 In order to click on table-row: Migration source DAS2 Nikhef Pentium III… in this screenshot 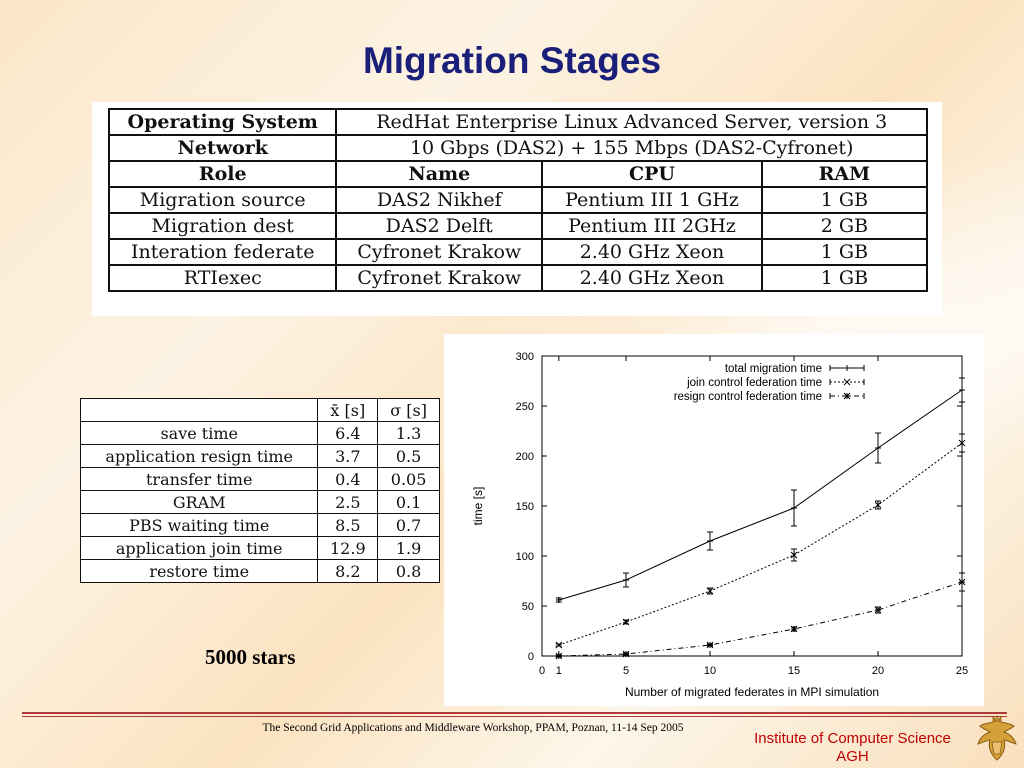, I will do `click(518, 200)`.